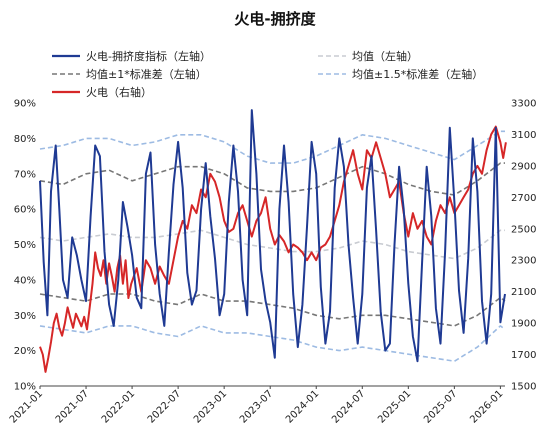  Describe the element at coordinates (148, 56) in the screenshot. I see `legend-label-crowding: 火电-拥挤度指标（左轴）` at that location.